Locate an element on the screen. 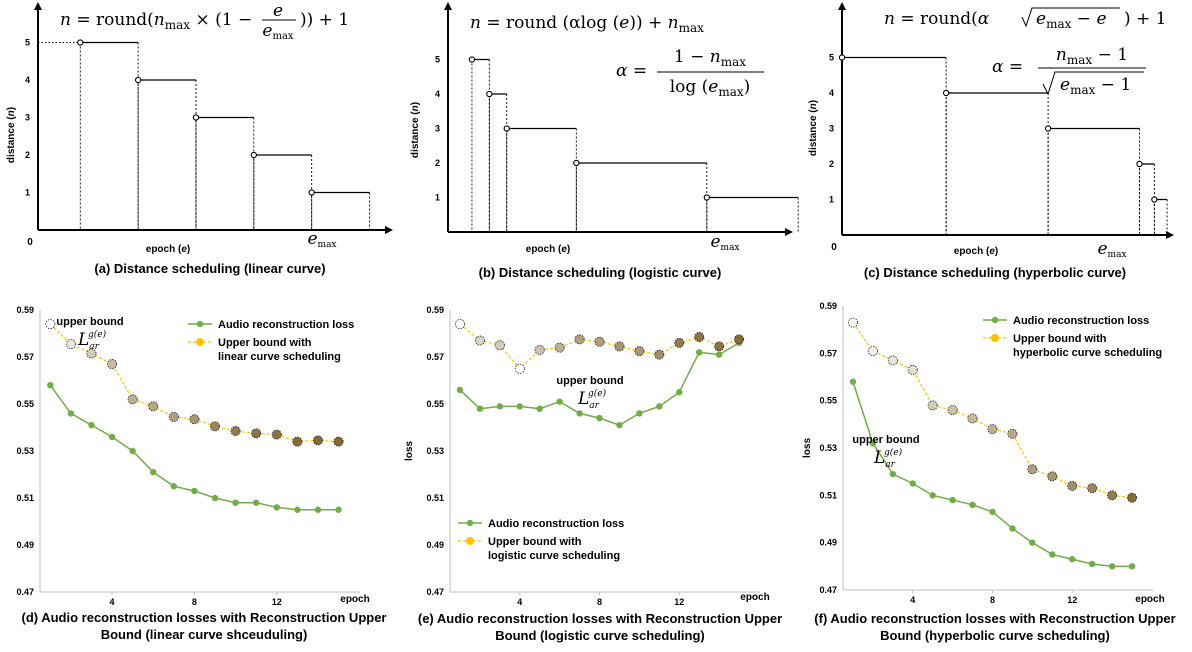  y-axis-label: distance (n) is located at coordinates (415, 130).